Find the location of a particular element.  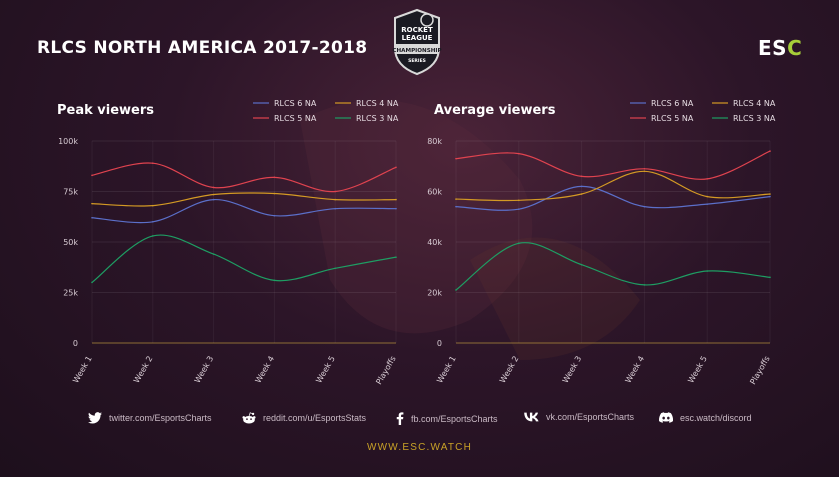

svg-text: LEAGUE is located at coordinates (417, 38).